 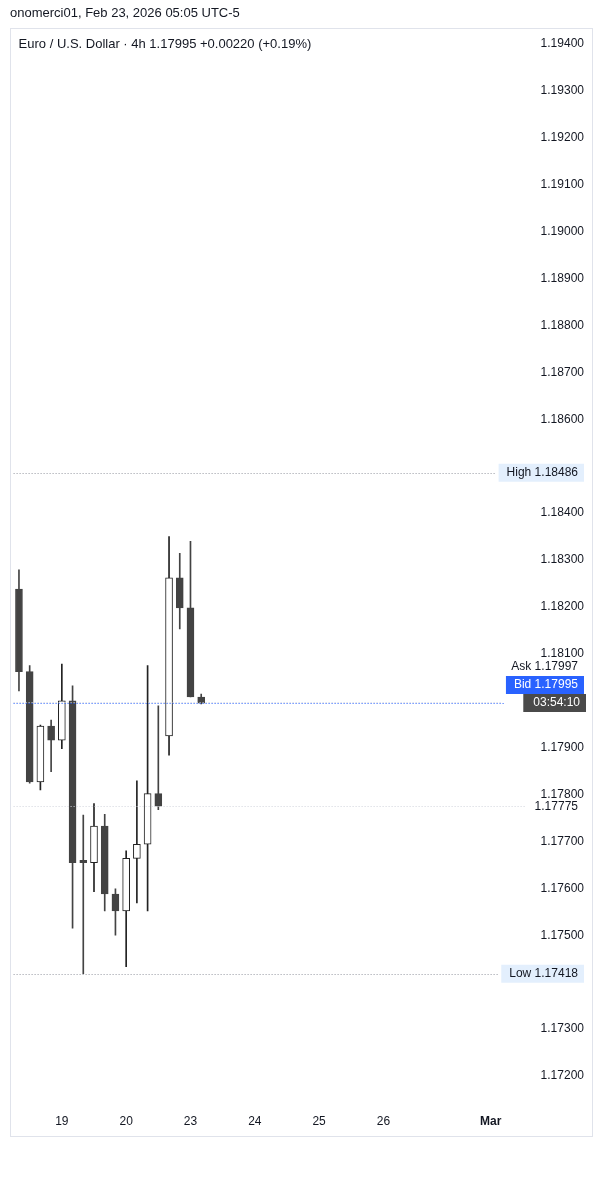 I want to click on x-tick-label: 23, so click(x=190, y=1120).